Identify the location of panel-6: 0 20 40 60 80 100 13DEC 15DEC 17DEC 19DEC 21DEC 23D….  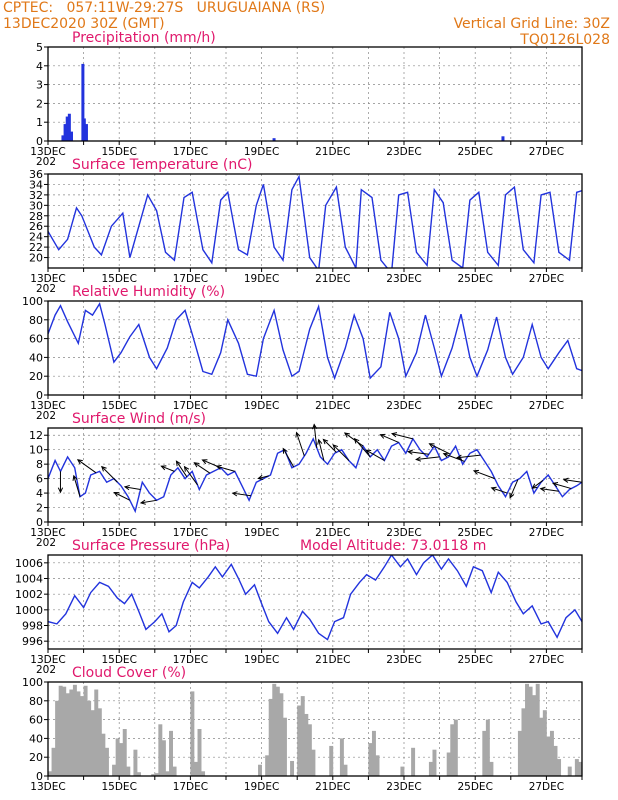
(302, 729).